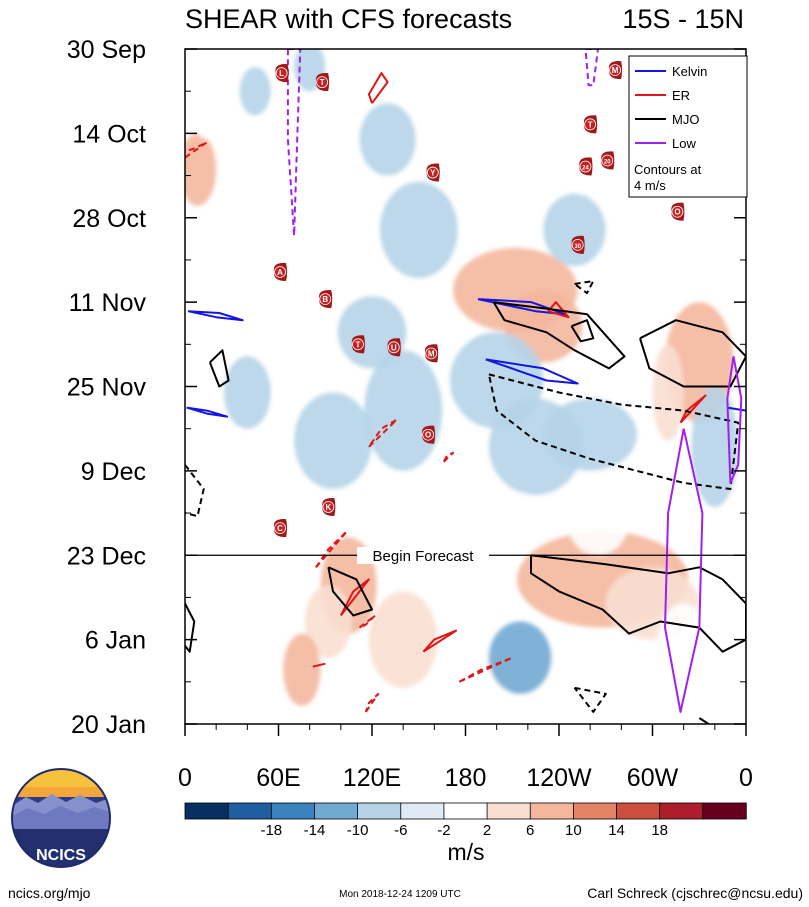 The image size is (809, 907). Describe the element at coordinates (466, 778) in the screenshot. I see `x-tick-label: 180` at that location.